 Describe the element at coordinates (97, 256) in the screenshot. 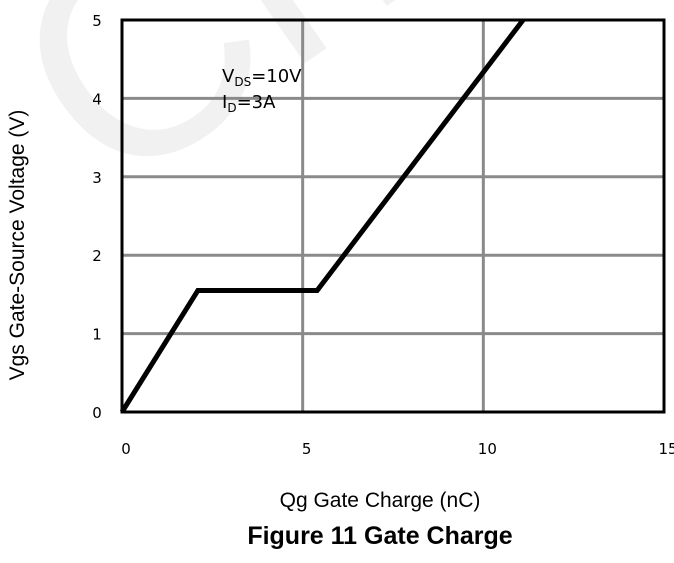

I see `y-tick-label: 2` at that location.